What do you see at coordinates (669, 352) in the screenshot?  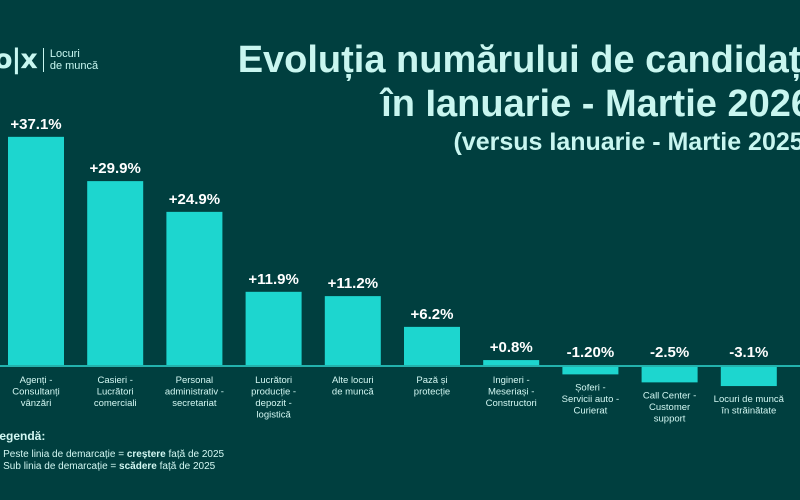 I see `data-label: -2.5%` at bounding box center [669, 352].